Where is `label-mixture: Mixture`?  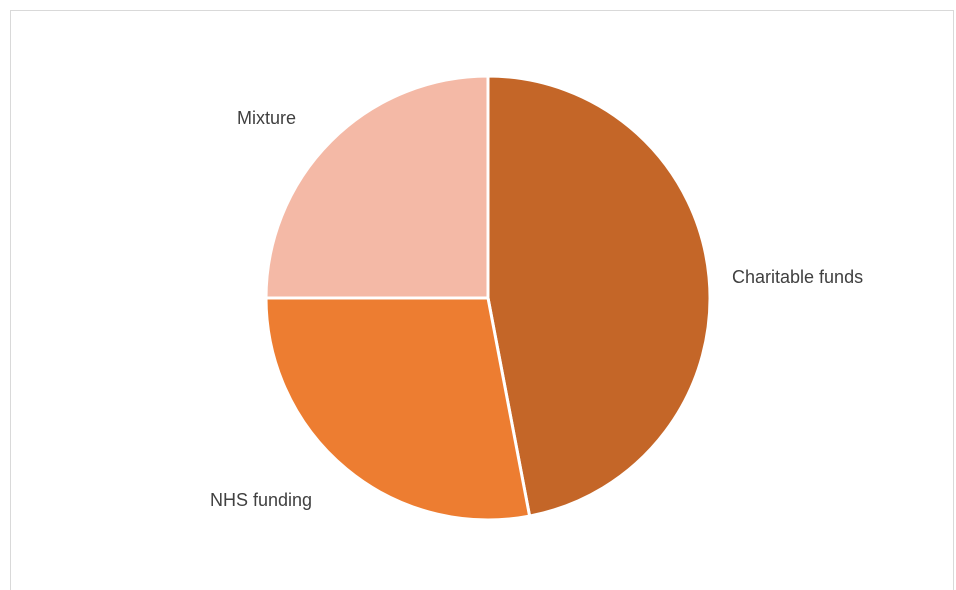
label-mixture: Mixture is located at coordinates (266, 118).